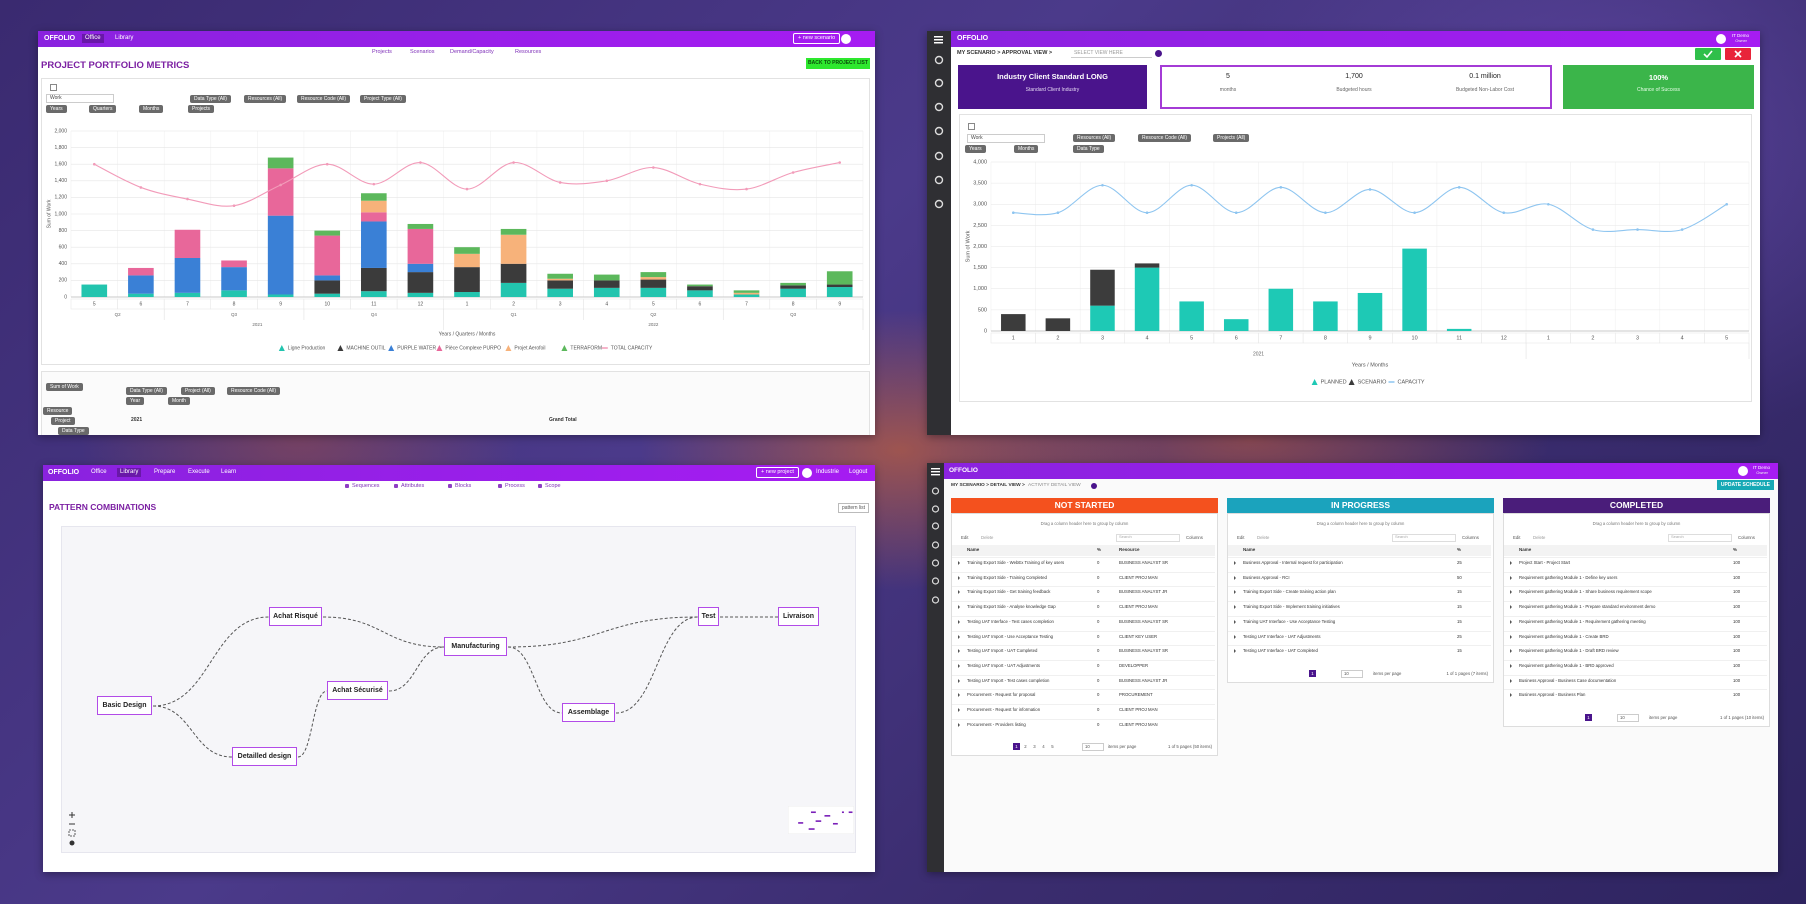  Describe the element at coordinates (264, 756) in the screenshot. I see `node: Detailled design` at that location.